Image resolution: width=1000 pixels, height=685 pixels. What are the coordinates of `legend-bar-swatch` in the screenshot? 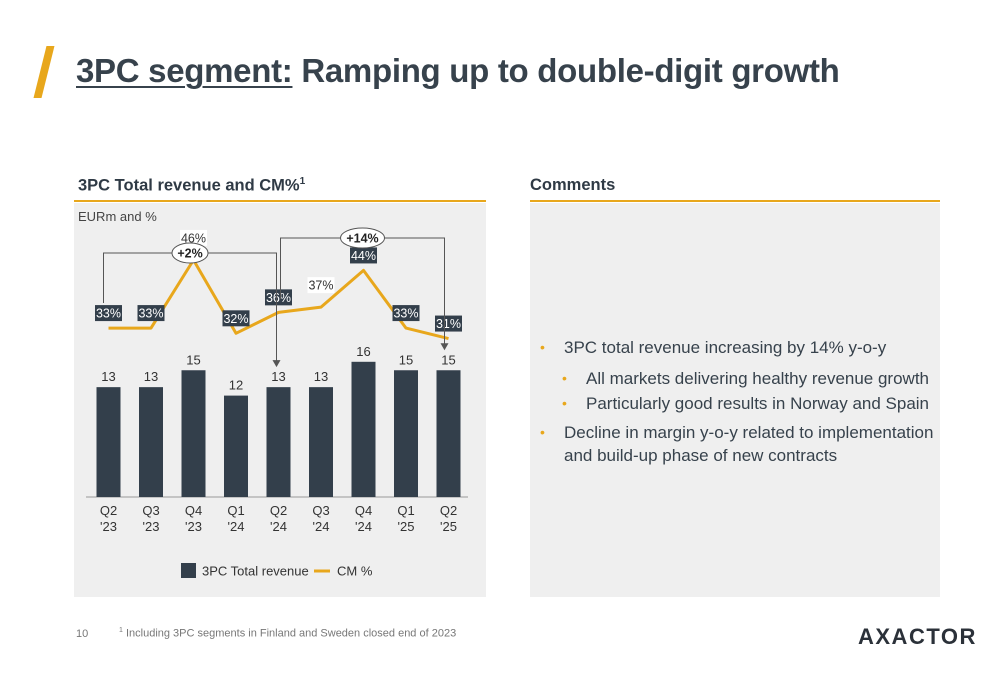 It's located at (188, 570).